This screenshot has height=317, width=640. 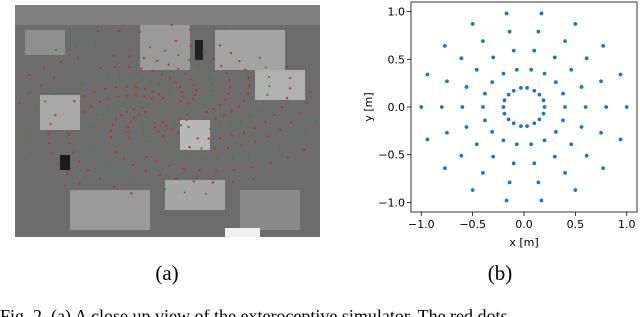 What do you see at coordinates (523, 242) in the screenshot?
I see `x-axis-label: x [m]` at bounding box center [523, 242].